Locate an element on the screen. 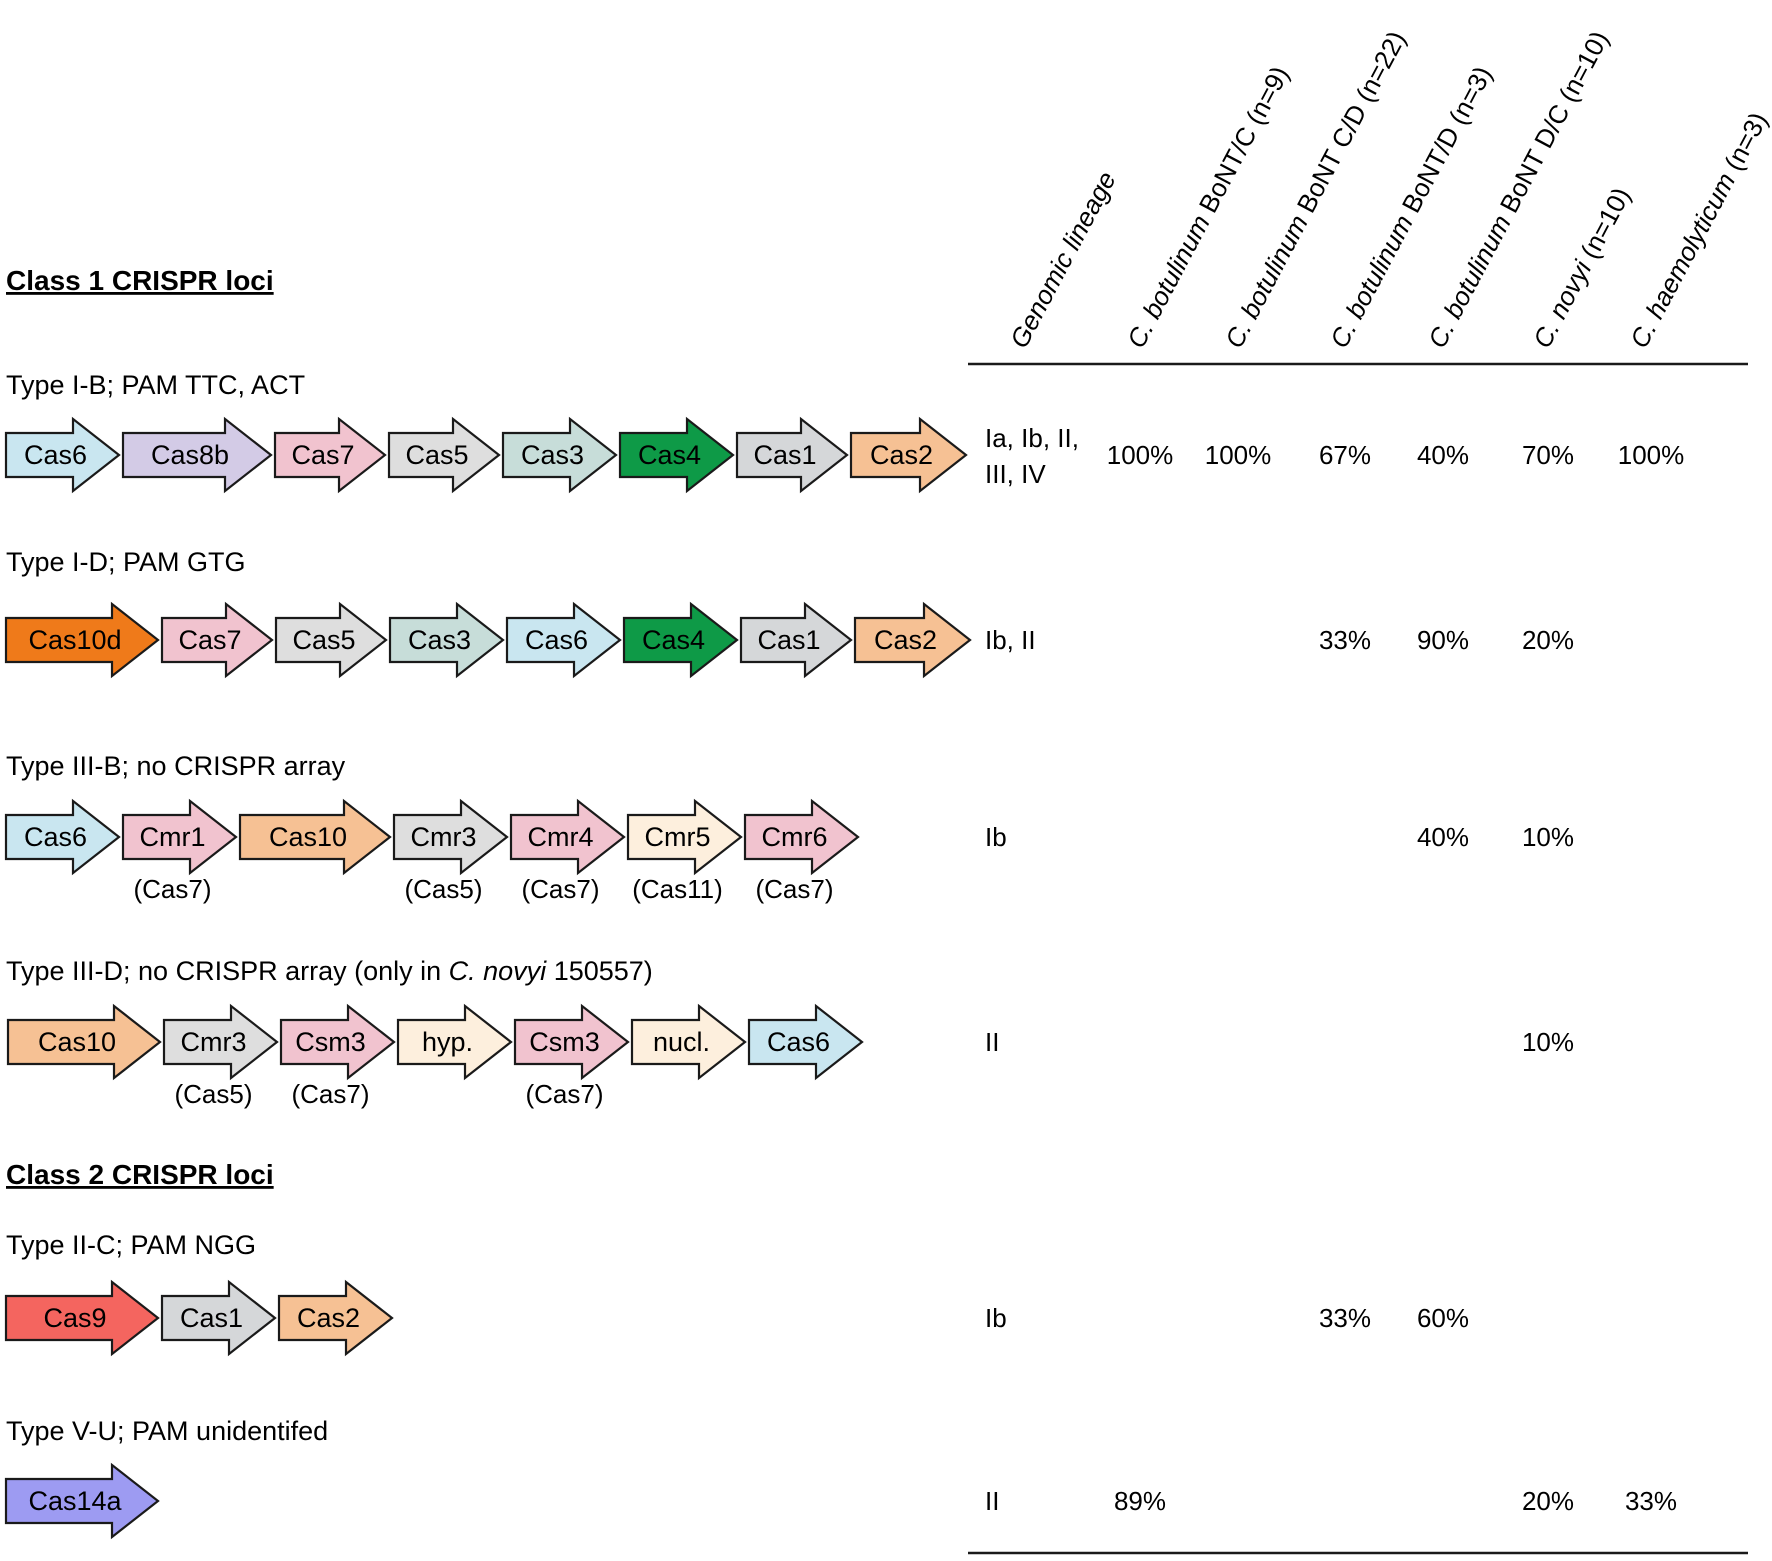  lineage-cell: Ib, II is located at coordinates (1010, 640).